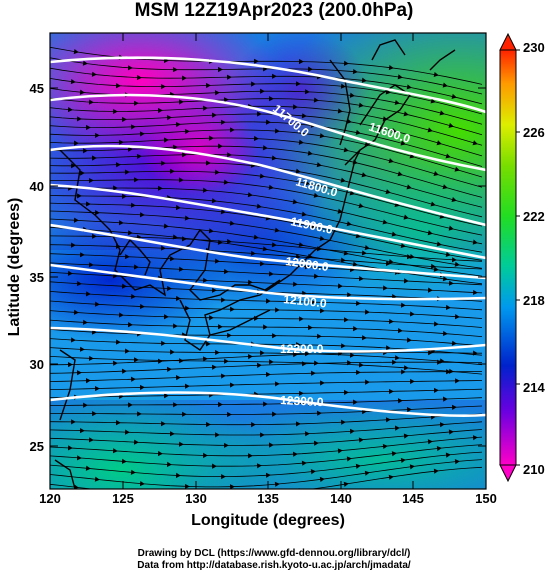  Describe the element at coordinates (50, 498) in the screenshot. I see `x-tick-label: 120` at that location.